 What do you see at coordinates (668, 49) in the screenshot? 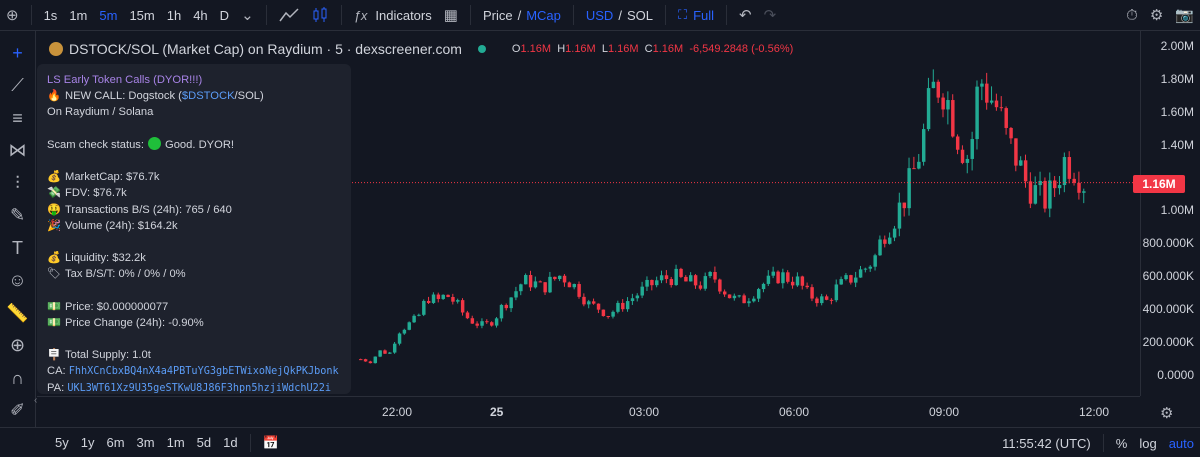
I see `c-value: 1.16M` at bounding box center [668, 49].